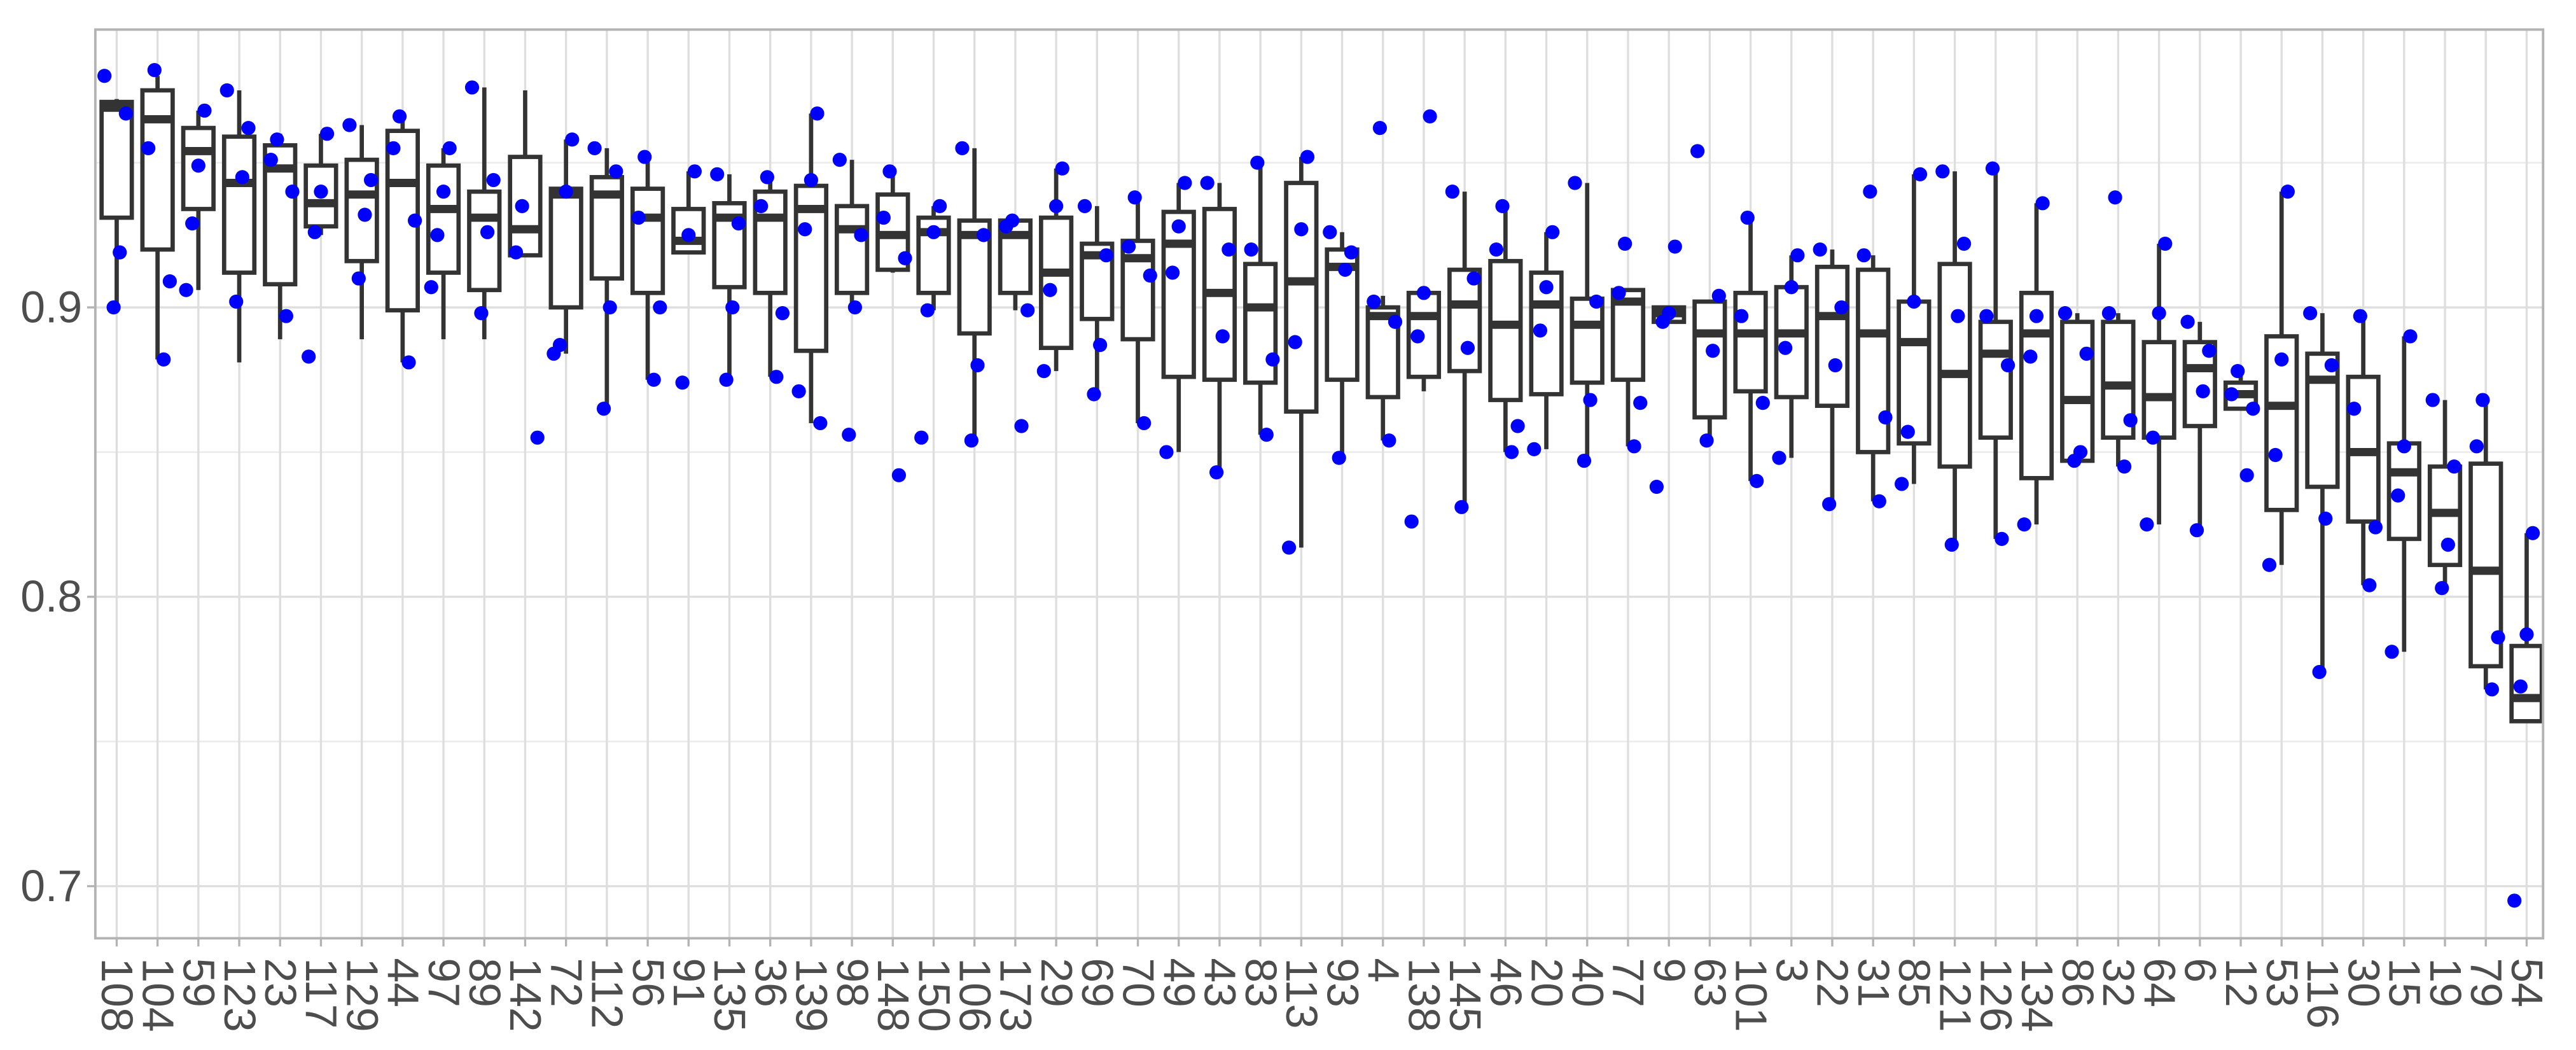  What do you see at coordinates (1261, 982) in the screenshot?
I see `x-tick-label: 83` at bounding box center [1261, 982].